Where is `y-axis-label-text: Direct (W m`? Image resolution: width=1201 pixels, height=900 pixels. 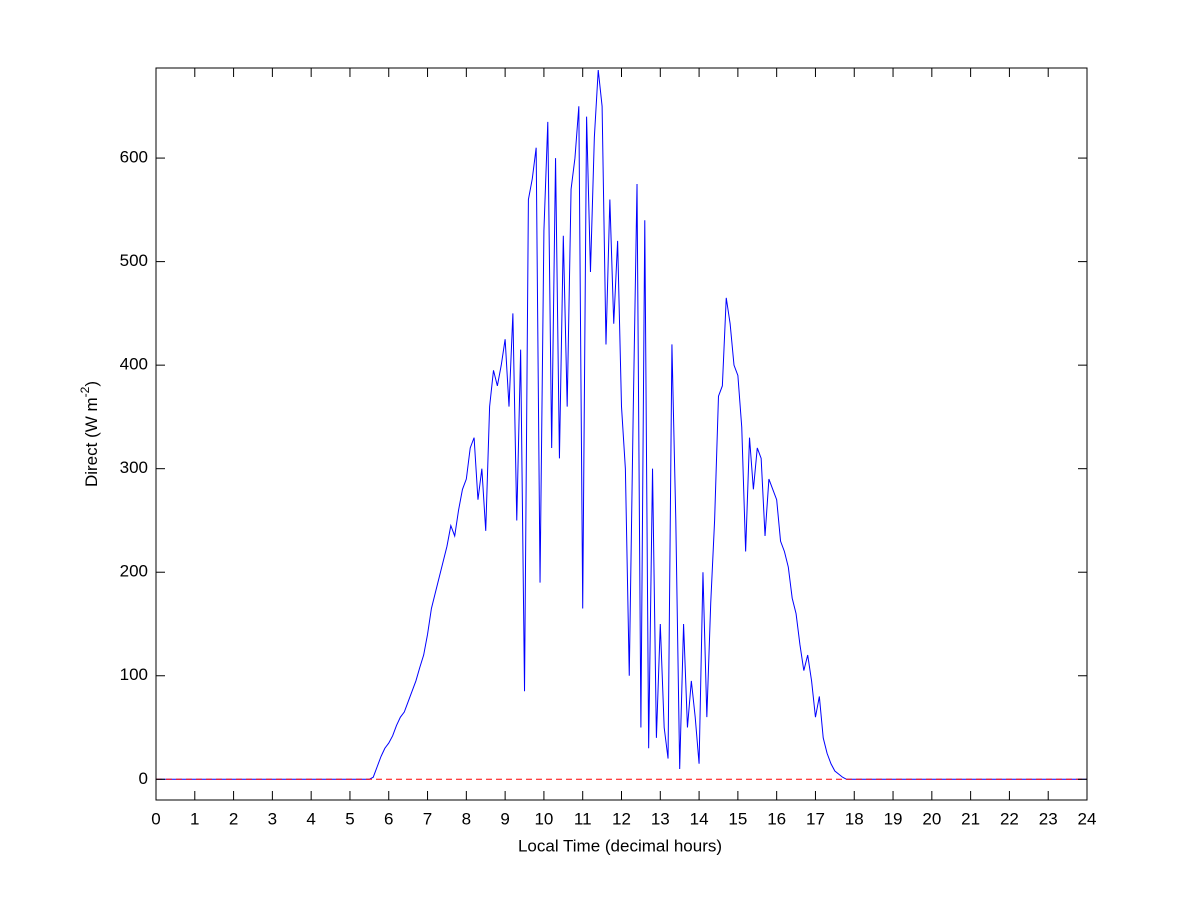
y-axis-label-text: Direct (W m is located at coordinates (91, 442).